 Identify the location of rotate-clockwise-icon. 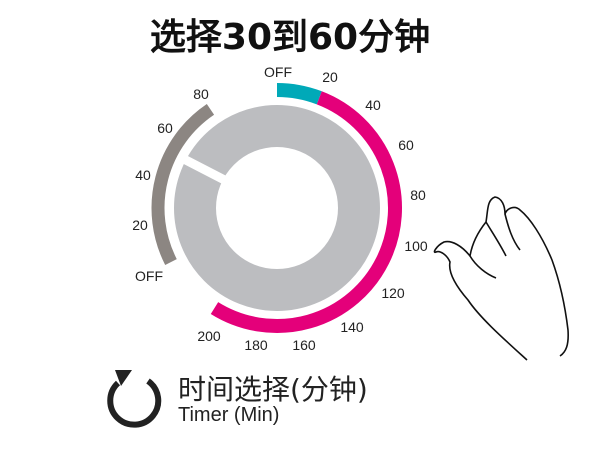
(134, 399).